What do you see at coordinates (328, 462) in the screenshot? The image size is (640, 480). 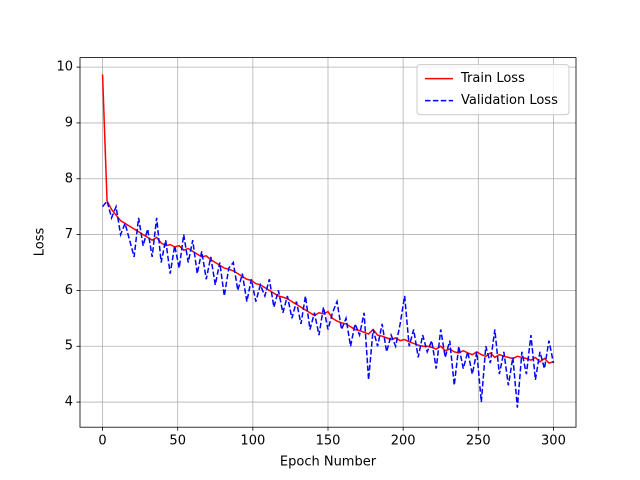 I see `x-axis-label: Epoch Number` at bounding box center [328, 462].